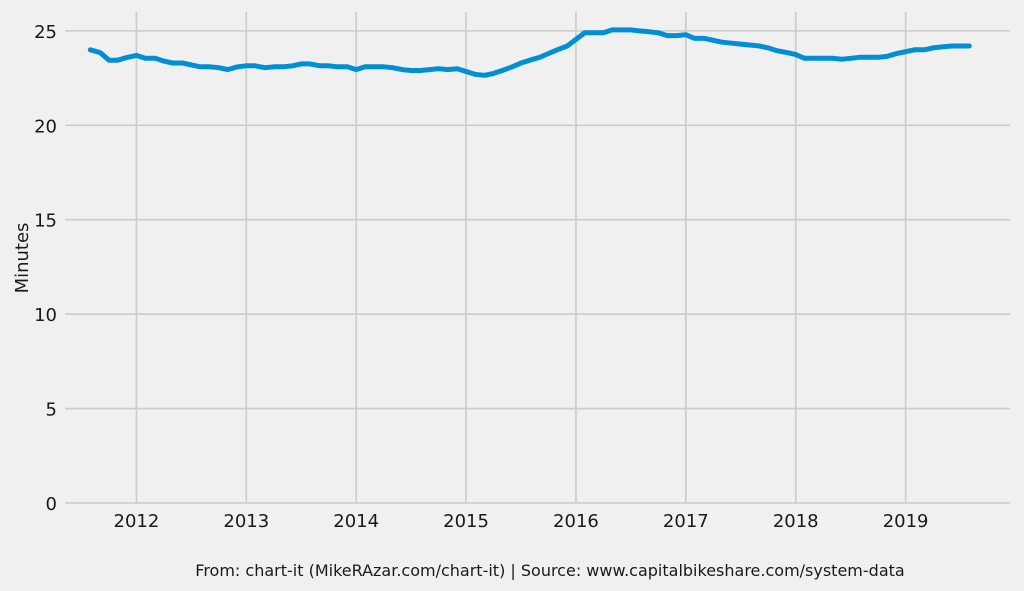 The width and height of the screenshot is (1024, 591). Describe the element at coordinates (137, 521) in the screenshot. I see `x-tick-label: 2012` at that location.